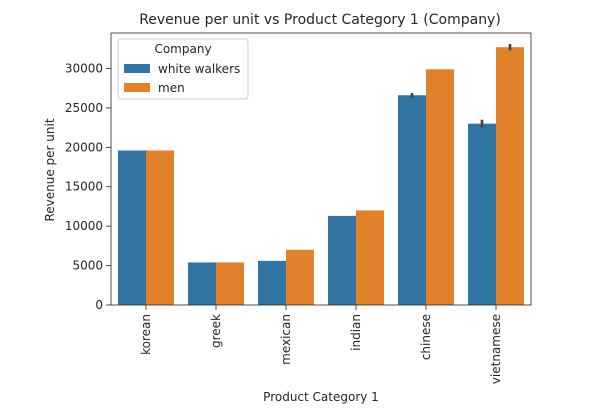  I want to click on legend-title: Company, so click(182, 49).